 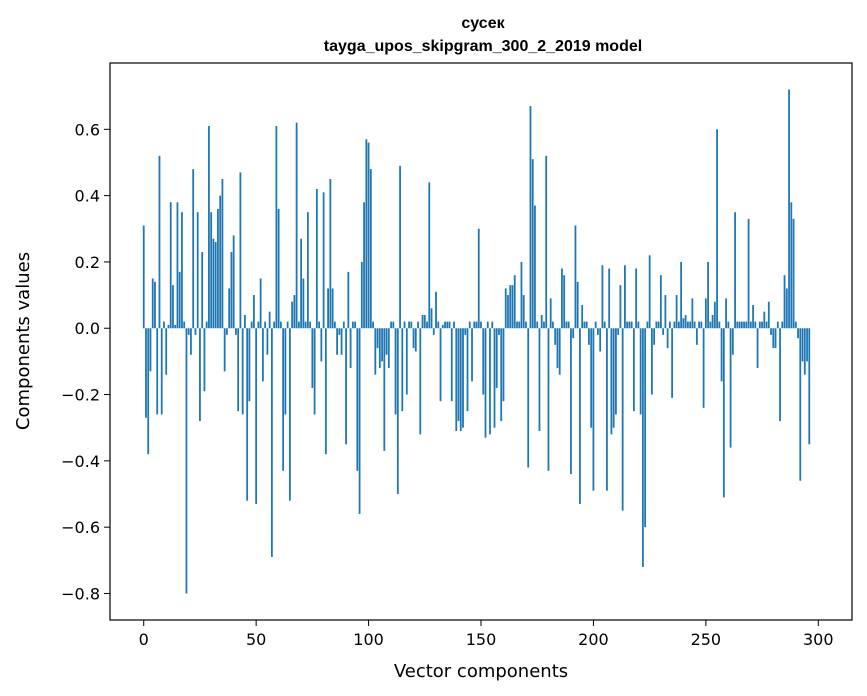 I want to click on y-tick-label: −0.6, so click(x=80, y=527).